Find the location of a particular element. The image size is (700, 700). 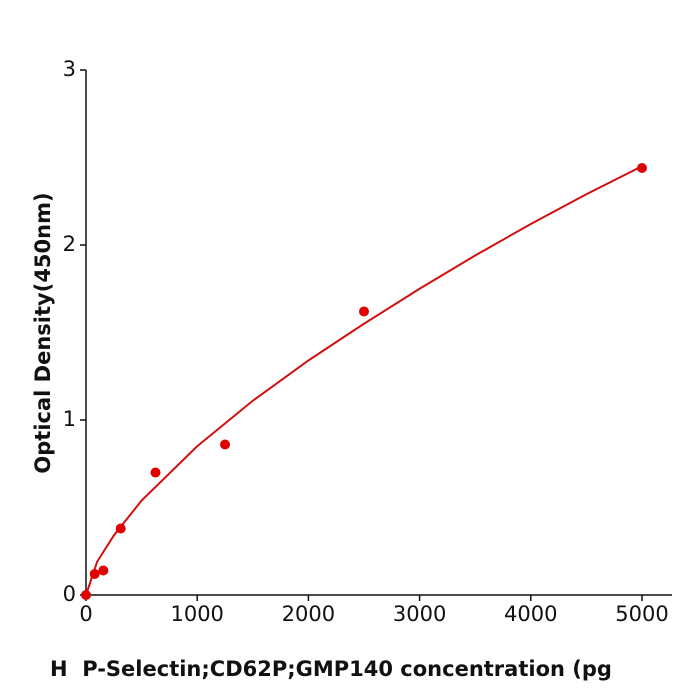

x-tick-label: 5000 is located at coordinates (641, 614).